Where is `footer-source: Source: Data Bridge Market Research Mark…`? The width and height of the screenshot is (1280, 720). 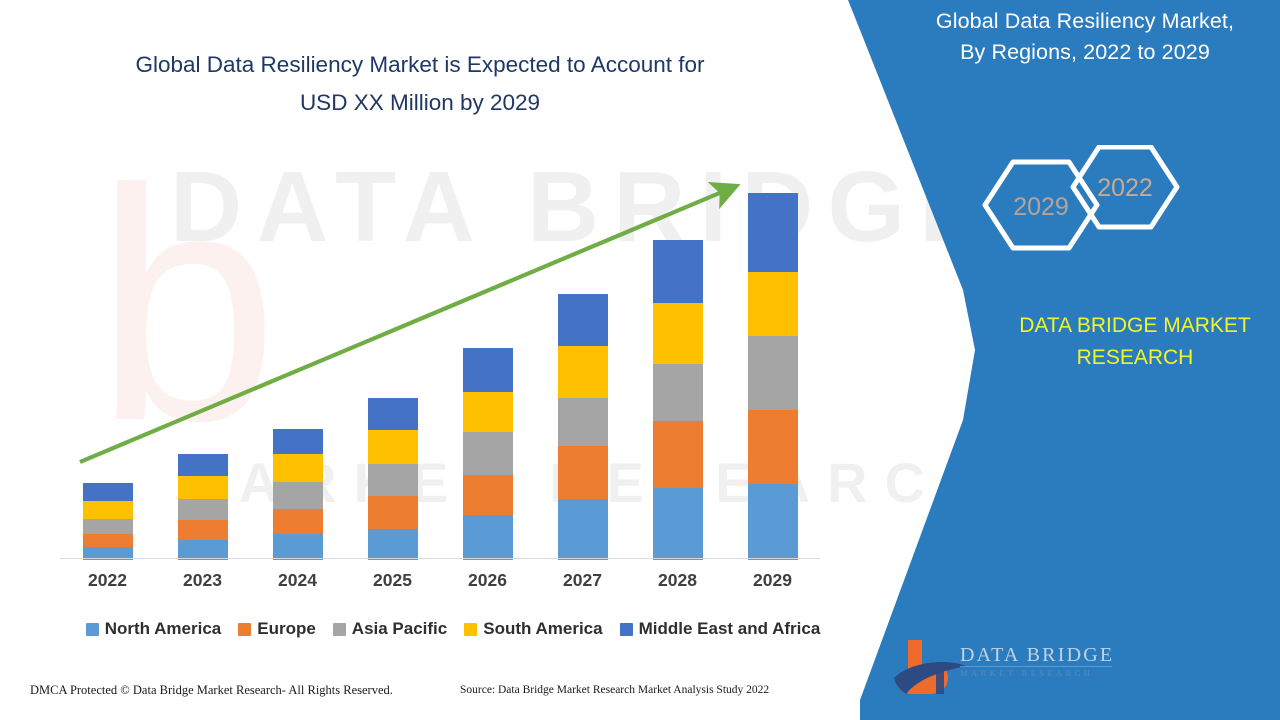 footer-source: Source: Data Bridge Market Research Mark… is located at coordinates (615, 690).